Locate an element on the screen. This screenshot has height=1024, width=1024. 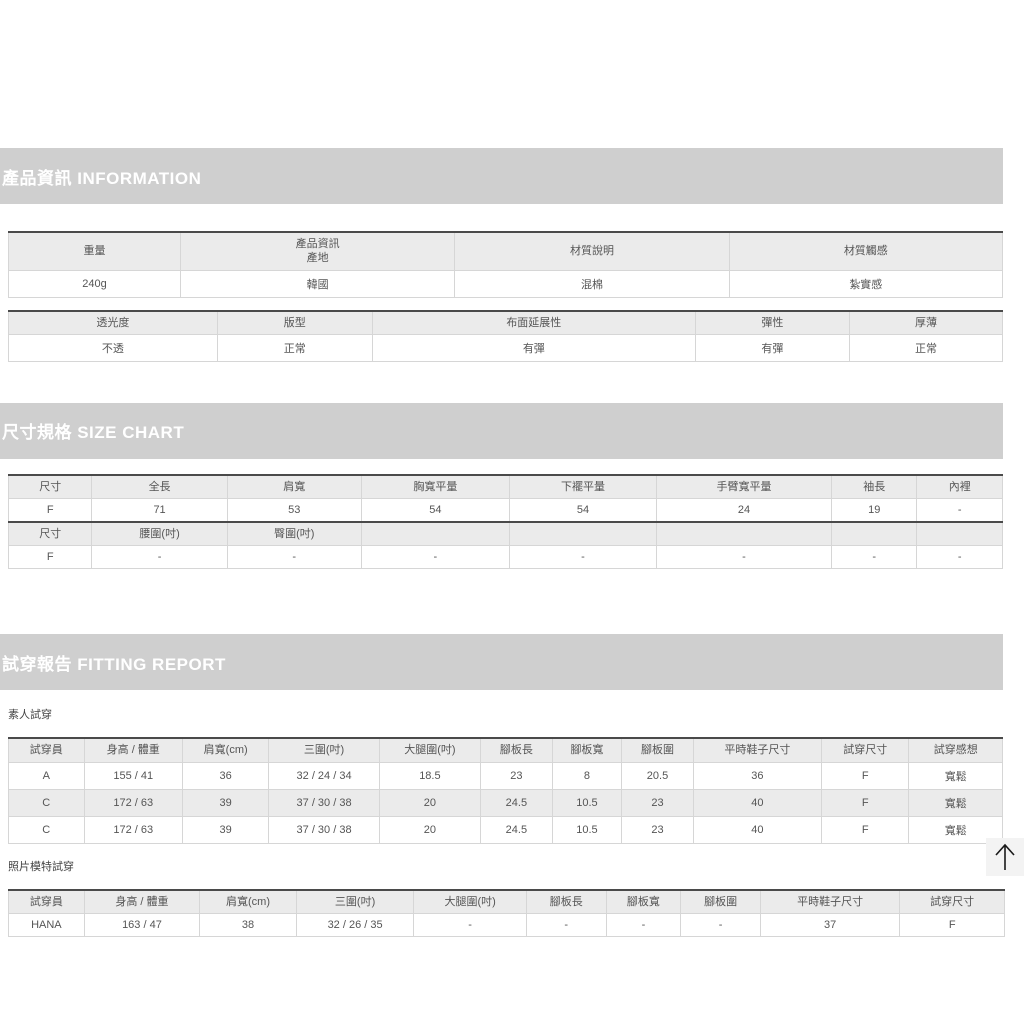
up-arrow-icon is located at coordinates (1005, 856).